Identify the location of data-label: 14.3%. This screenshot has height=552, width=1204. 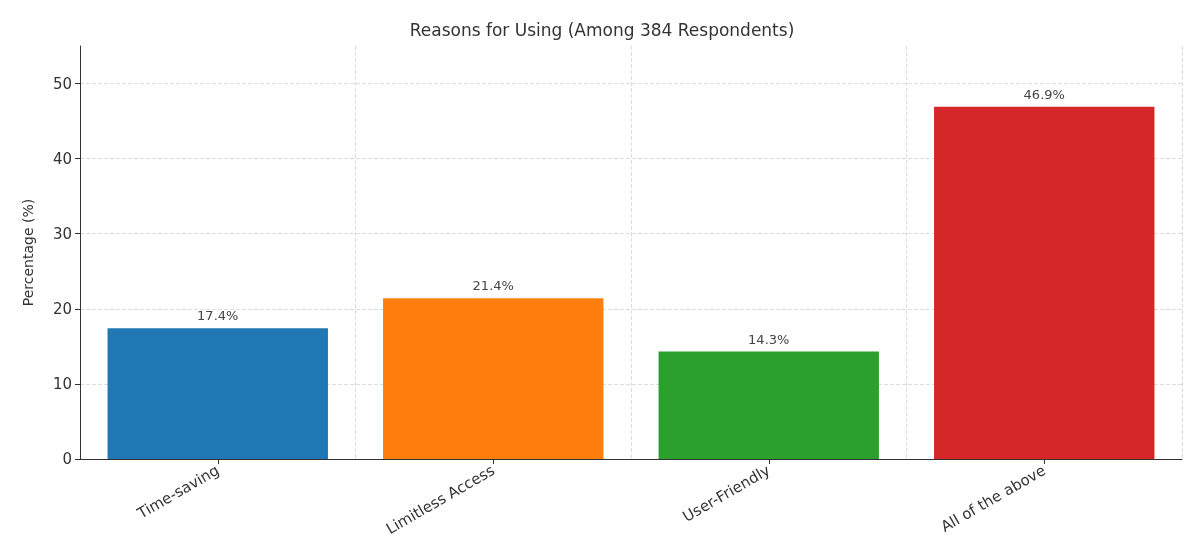
(769, 339).